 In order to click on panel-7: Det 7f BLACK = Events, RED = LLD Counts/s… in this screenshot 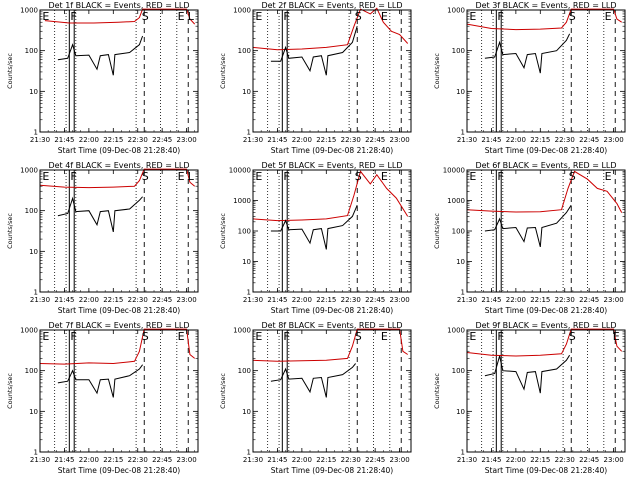, I will do `click(102, 398)`.